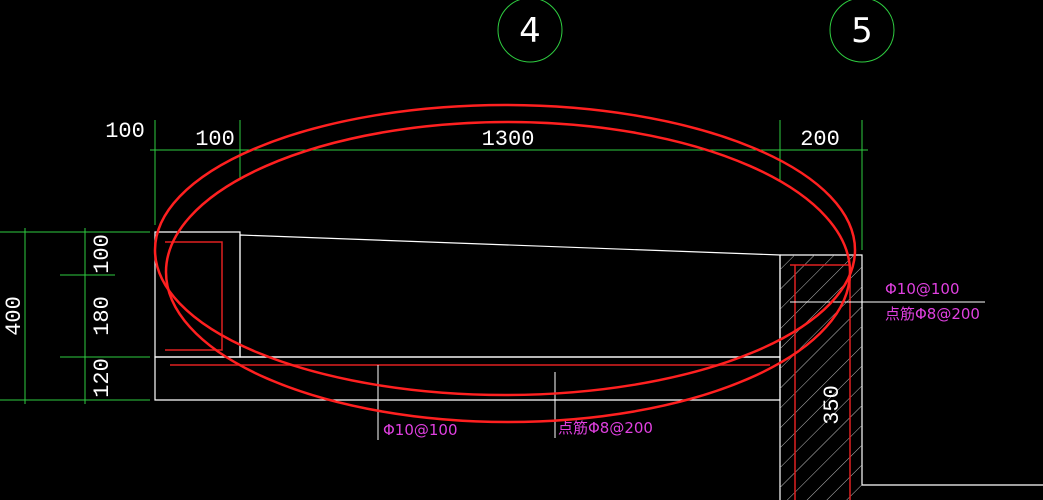 The width and height of the screenshot is (1043, 500). I want to click on axis-label: 5, so click(862, 31).